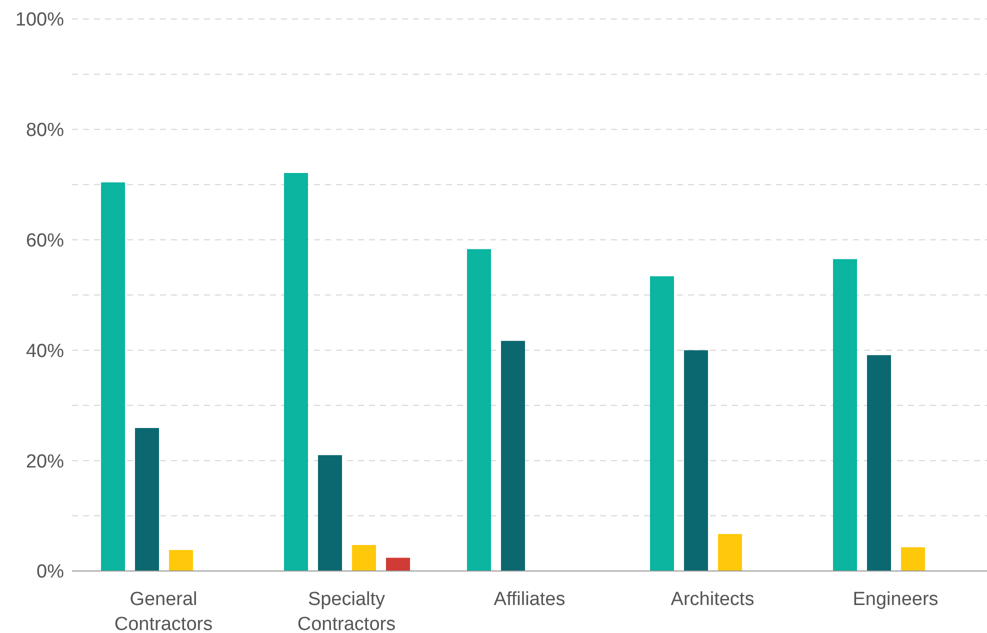 The width and height of the screenshot is (987, 633). What do you see at coordinates (45, 241) in the screenshot?
I see `y-tick-label: 60%` at bounding box center [45, 241].